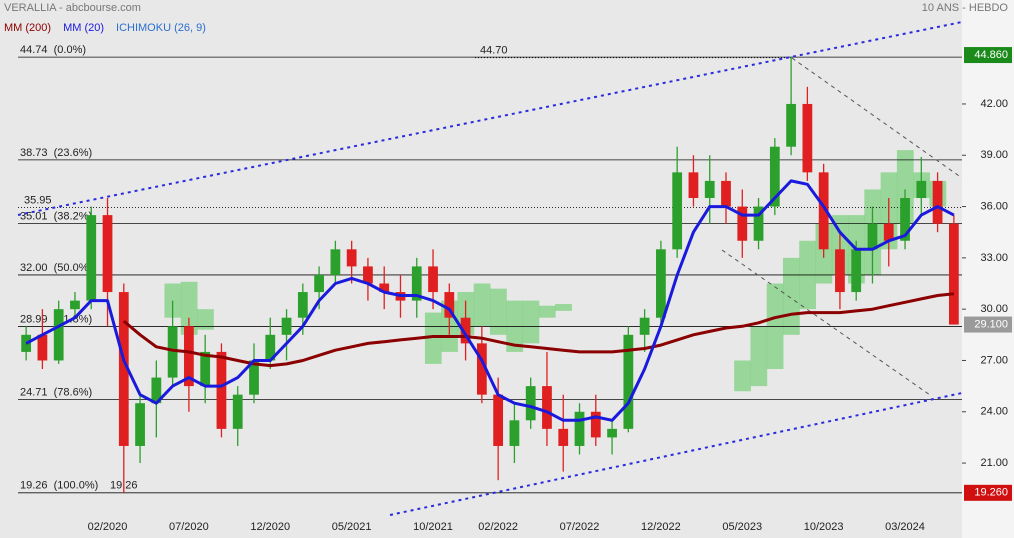 The height and width of the screenshot is (538, 1014). I want to click on axis-panel, so click(988, 269).